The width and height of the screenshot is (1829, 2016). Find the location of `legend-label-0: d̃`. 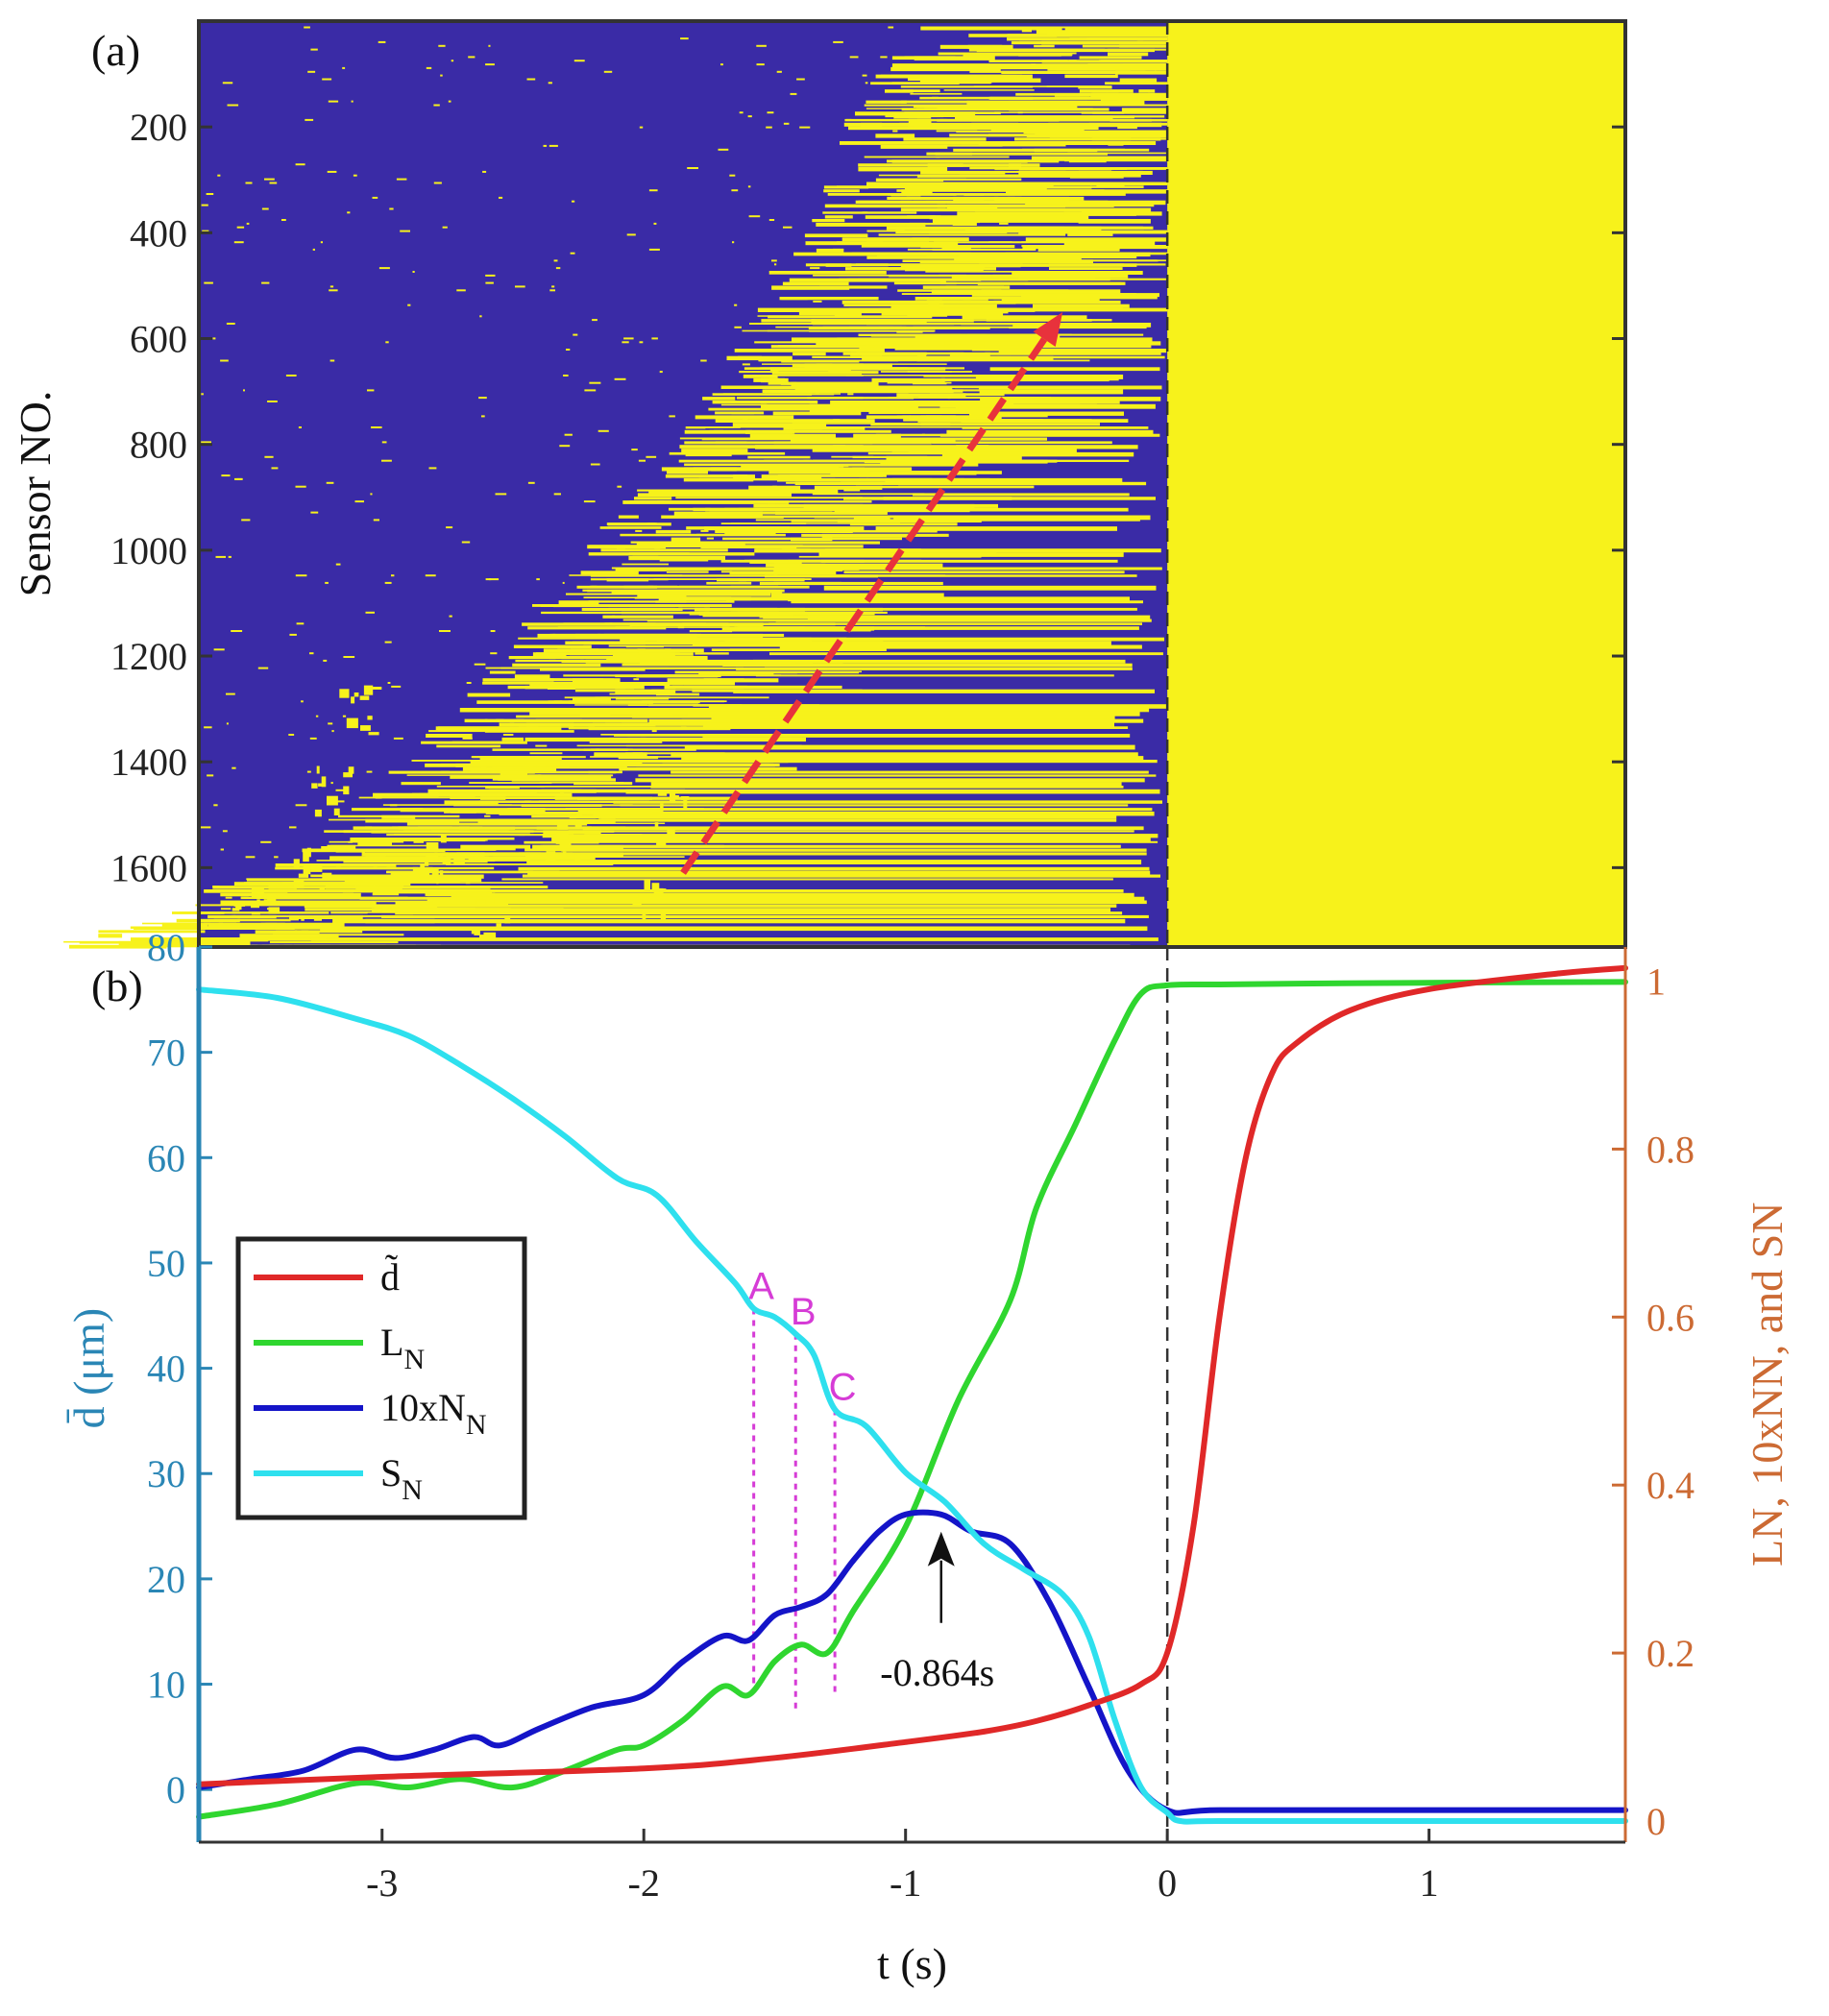

legend-label-0: d̃ is located at coordinates (390, 1277).